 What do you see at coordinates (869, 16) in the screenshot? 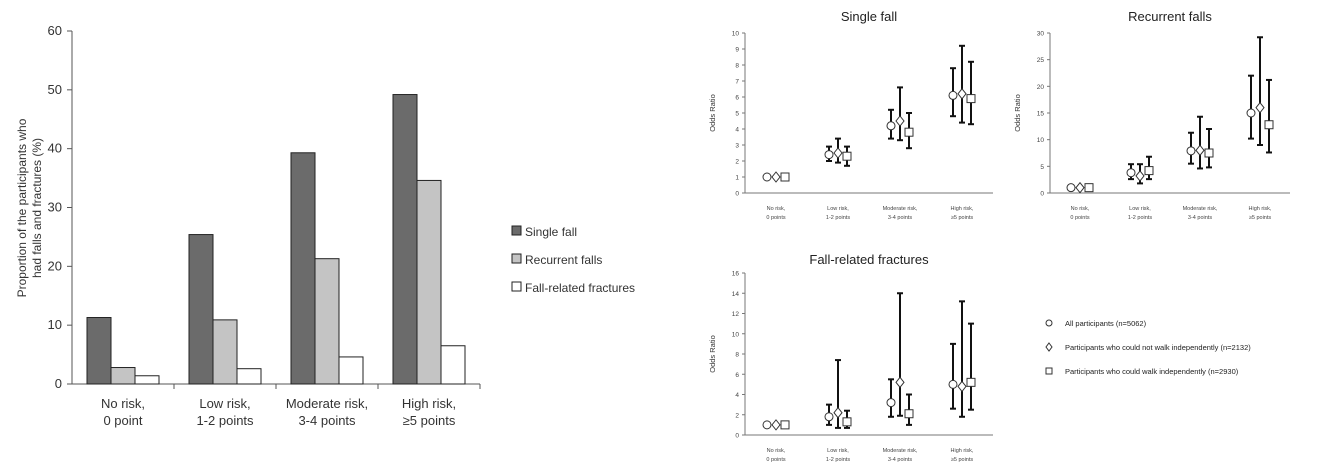
I see `chart-title: Single fall` at bounding box center [869, 16].